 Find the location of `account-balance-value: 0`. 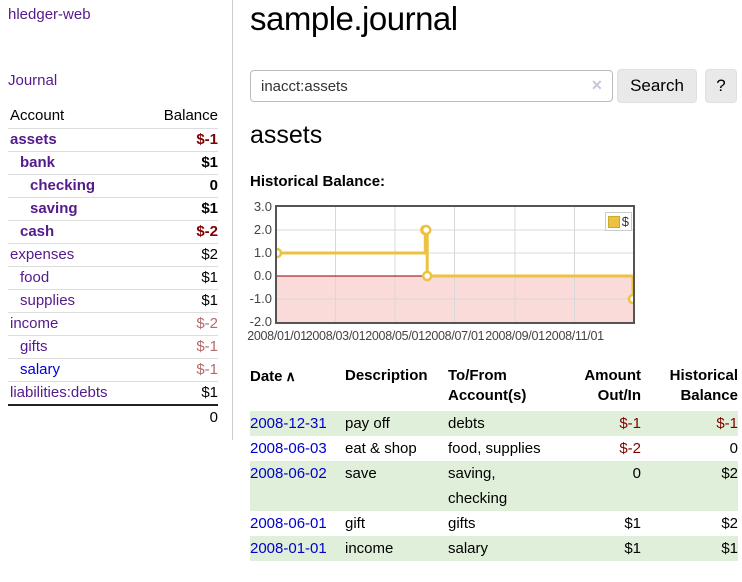

account-balance-value: 0 is located at coordinates (213, 185).